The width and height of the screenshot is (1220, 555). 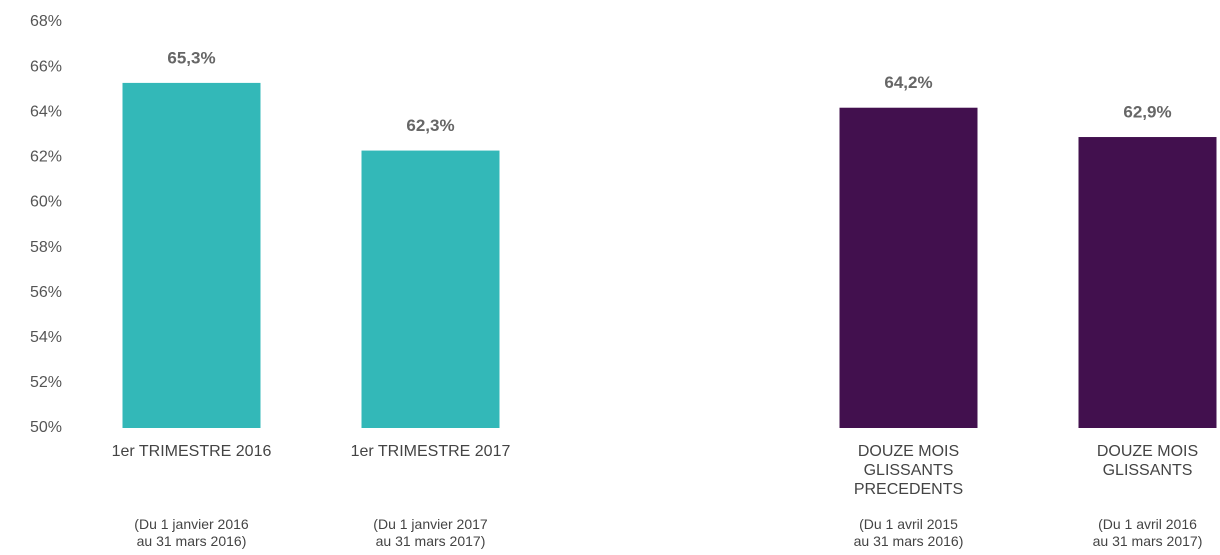 What do you see at coordinates (46, 202) in the screenshot?
I see `y-tick-label: 60%` at bounding box center [46, 202].